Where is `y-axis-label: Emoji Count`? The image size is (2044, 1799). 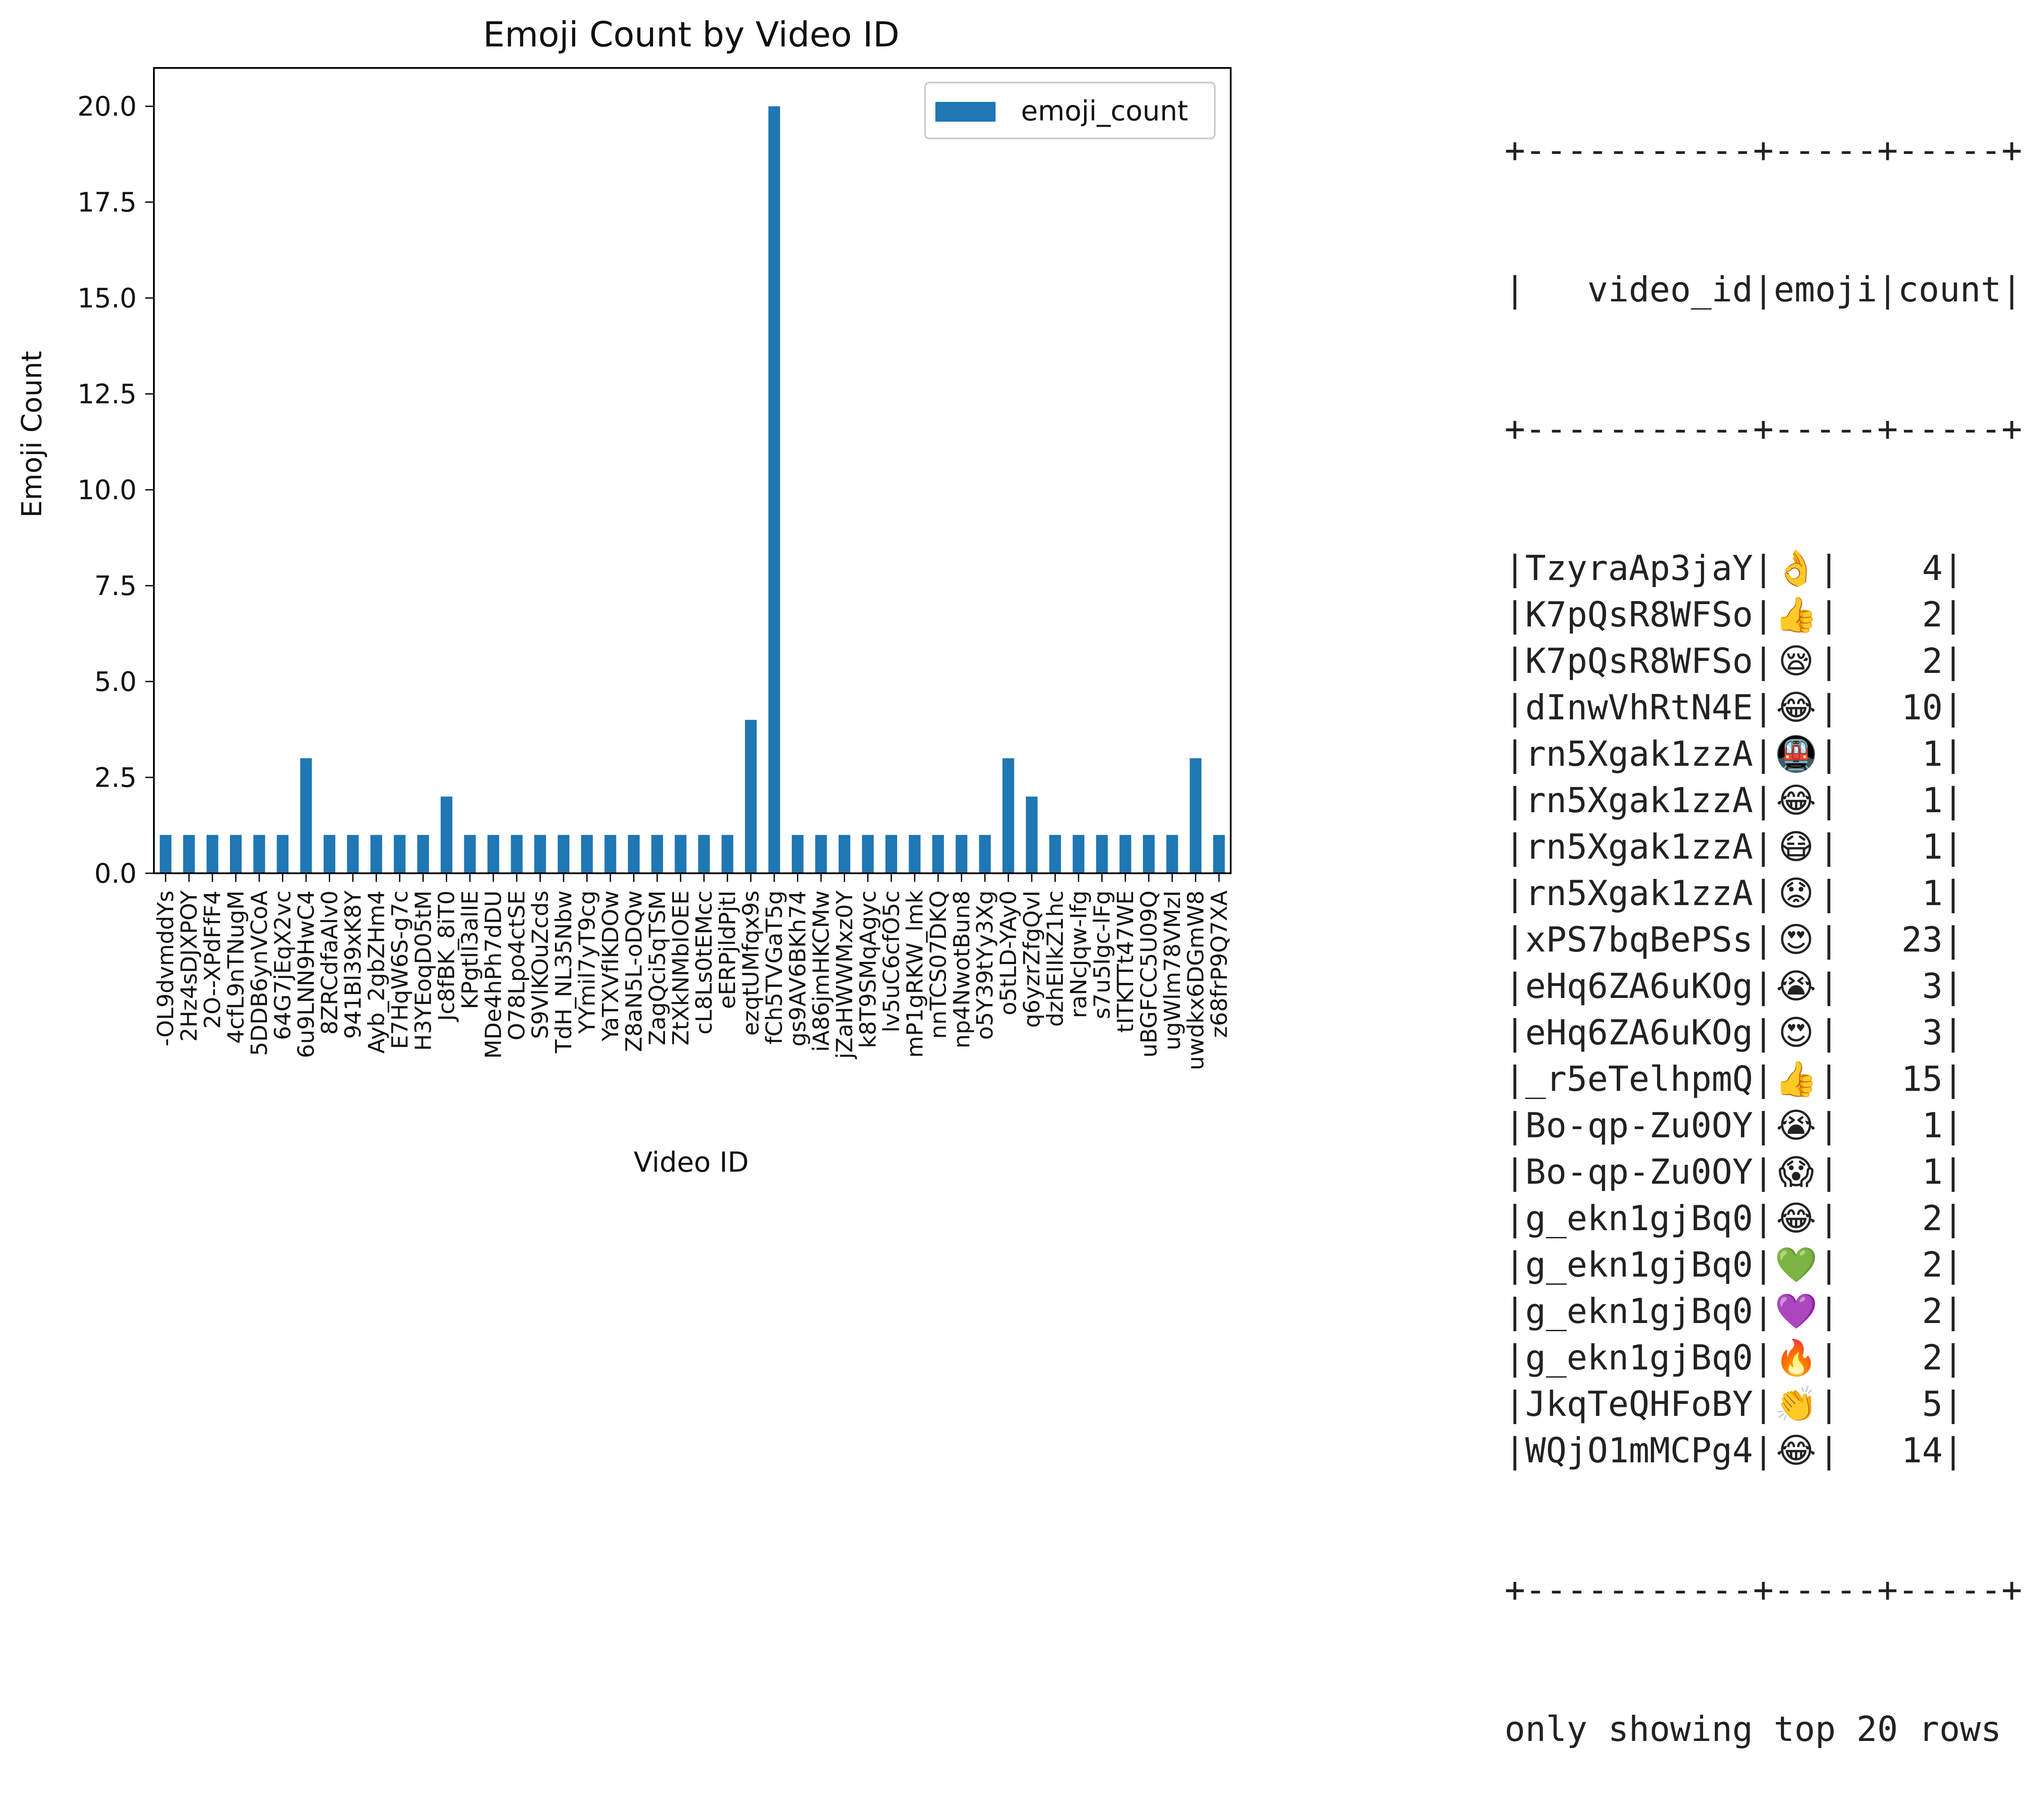
y-axis-label: Emoji Count is located at coordinates (32, 435).